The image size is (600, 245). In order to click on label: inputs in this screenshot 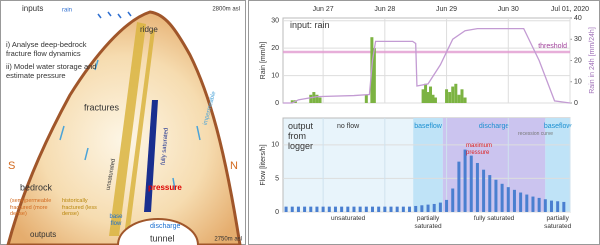, I will do `click(32, 8)`.